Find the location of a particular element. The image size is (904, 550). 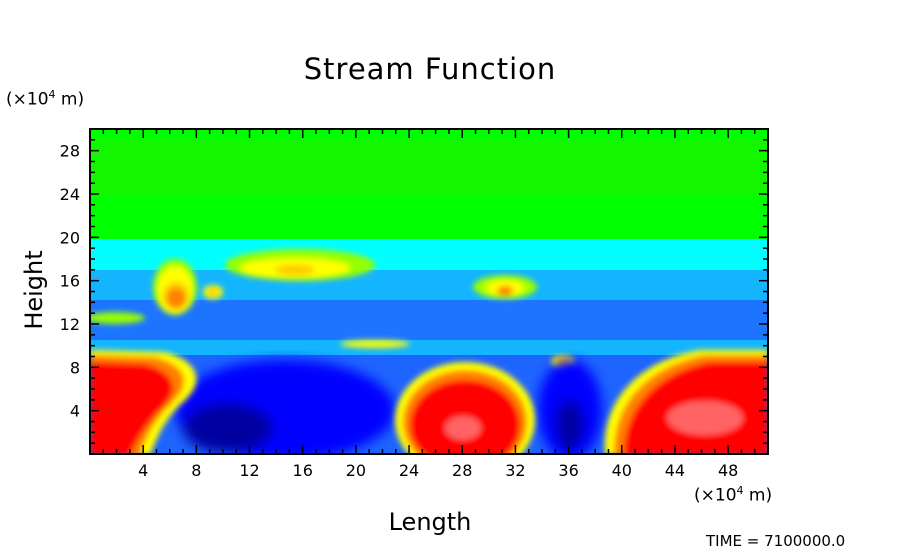

y-tick-label: 20 is located at coordinates (70, 237).